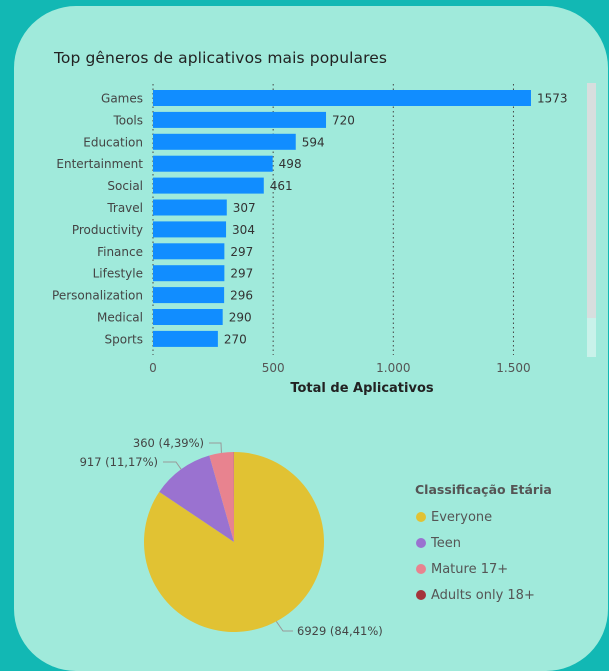 This screenshot has height=671, width=609. I want to click on data-label: 296, so click(241, 296).